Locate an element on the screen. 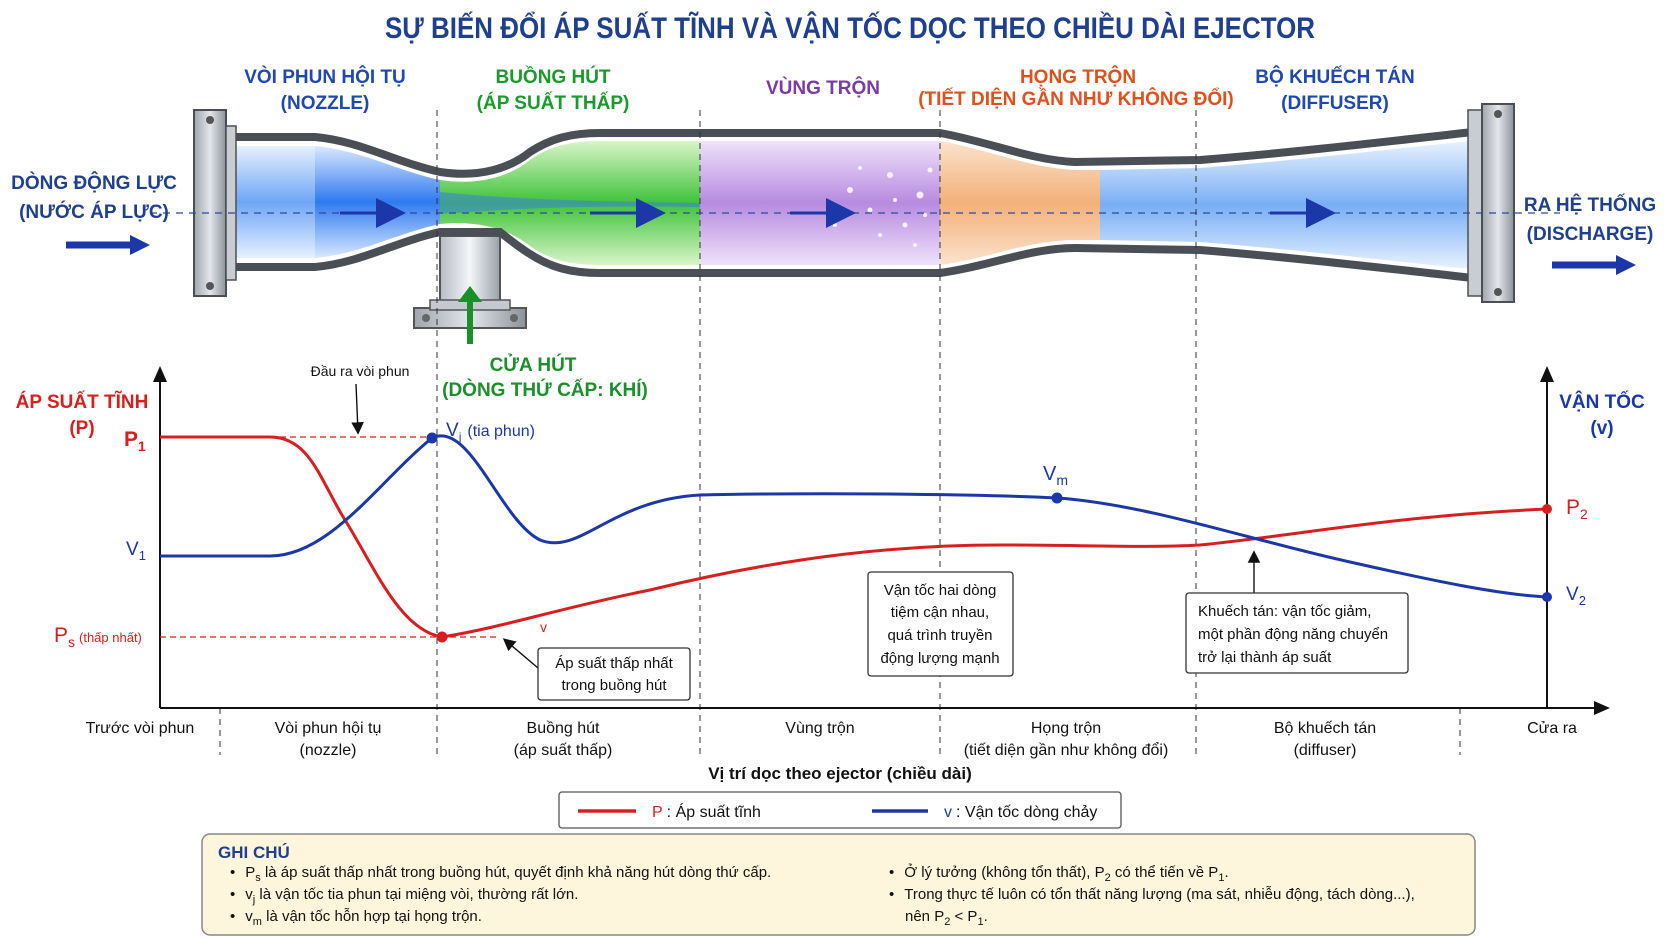  x-cat-6-line1: Cửa ra is located at coordinates (1552, 728).